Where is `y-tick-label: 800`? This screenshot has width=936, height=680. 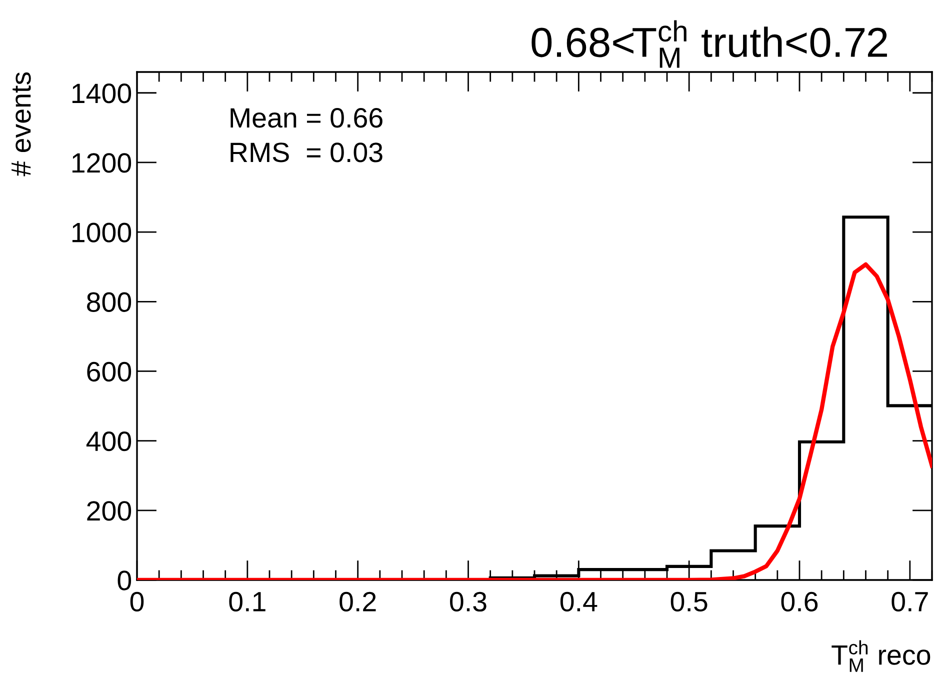 y-tick-label: 800 is located at coordinates (109, 302).